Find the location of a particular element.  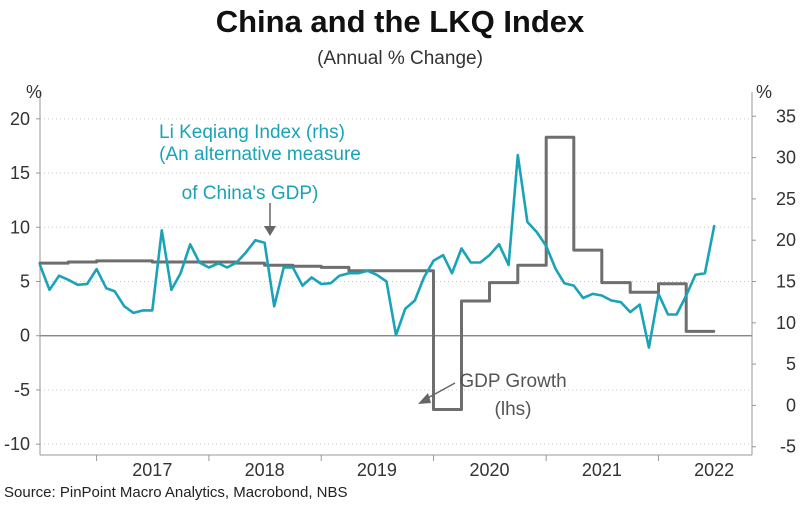

right-tick-label: 10 is located at coordinates (786, 323).